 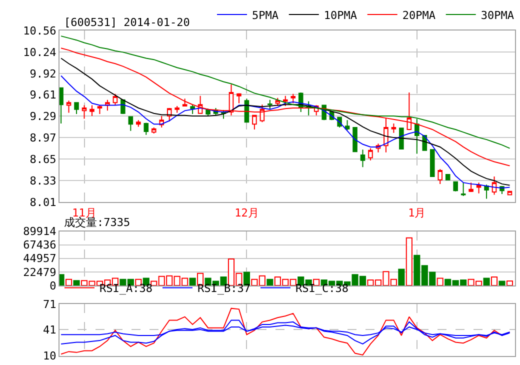 I want to click on x-tick-label: 1月, so click(x=417, y=213).